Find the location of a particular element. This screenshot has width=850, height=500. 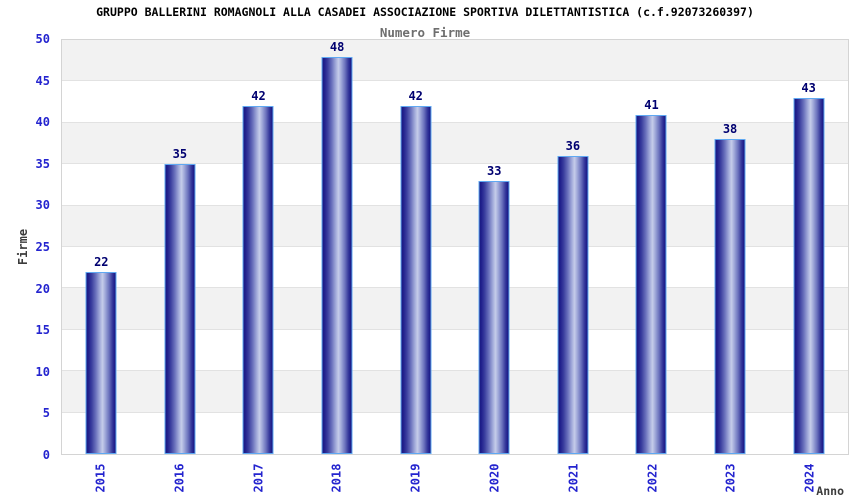

bar-value-label: 33 is located at coordinates (494, 170).